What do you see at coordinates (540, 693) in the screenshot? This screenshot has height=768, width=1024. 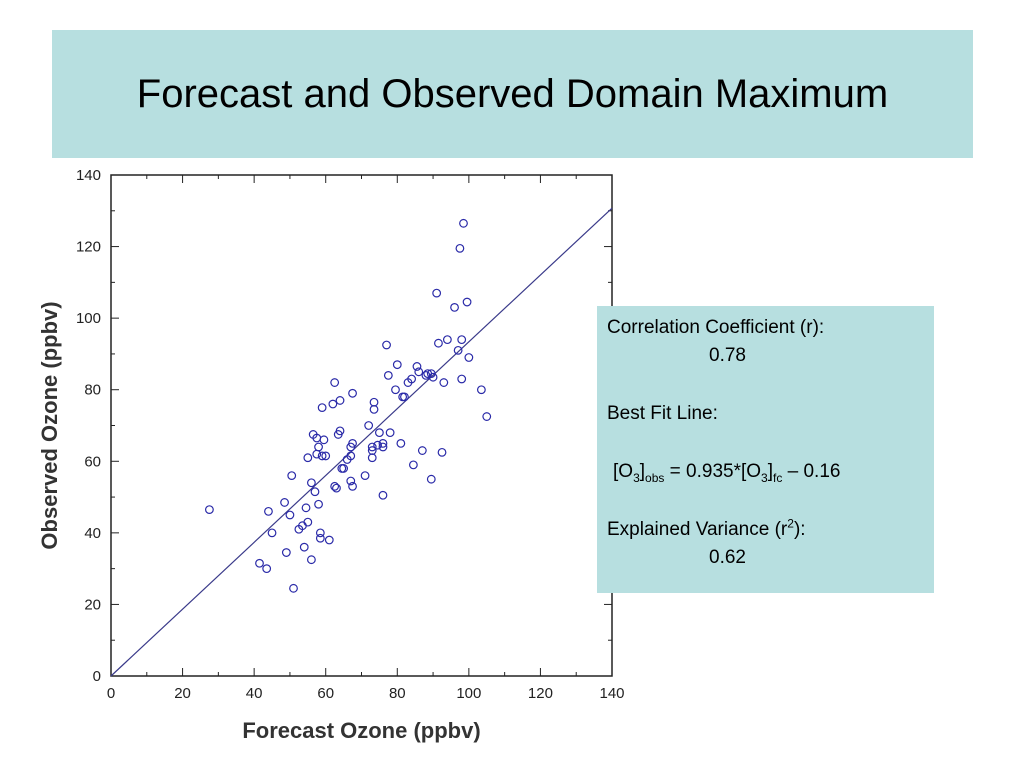 I see `x-tick-label: 120` at bounding box center [540, 693].